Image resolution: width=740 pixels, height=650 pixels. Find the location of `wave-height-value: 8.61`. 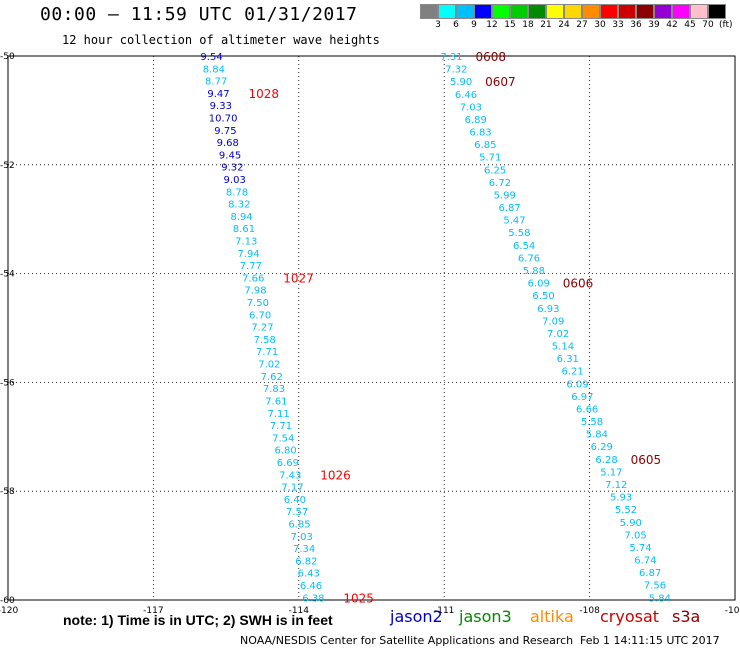

wave-height-value: 8.61 is located at coordinates (244, 229).